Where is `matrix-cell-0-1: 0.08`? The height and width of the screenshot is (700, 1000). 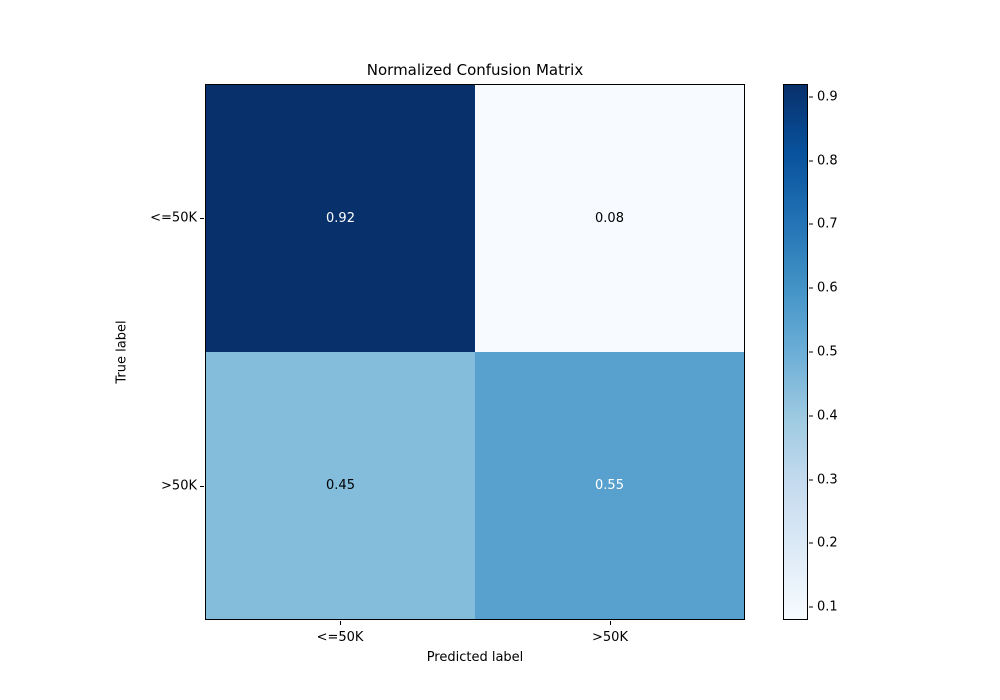
matrix-cell-0-1: 0.08 is located at coordinates (609, 218).